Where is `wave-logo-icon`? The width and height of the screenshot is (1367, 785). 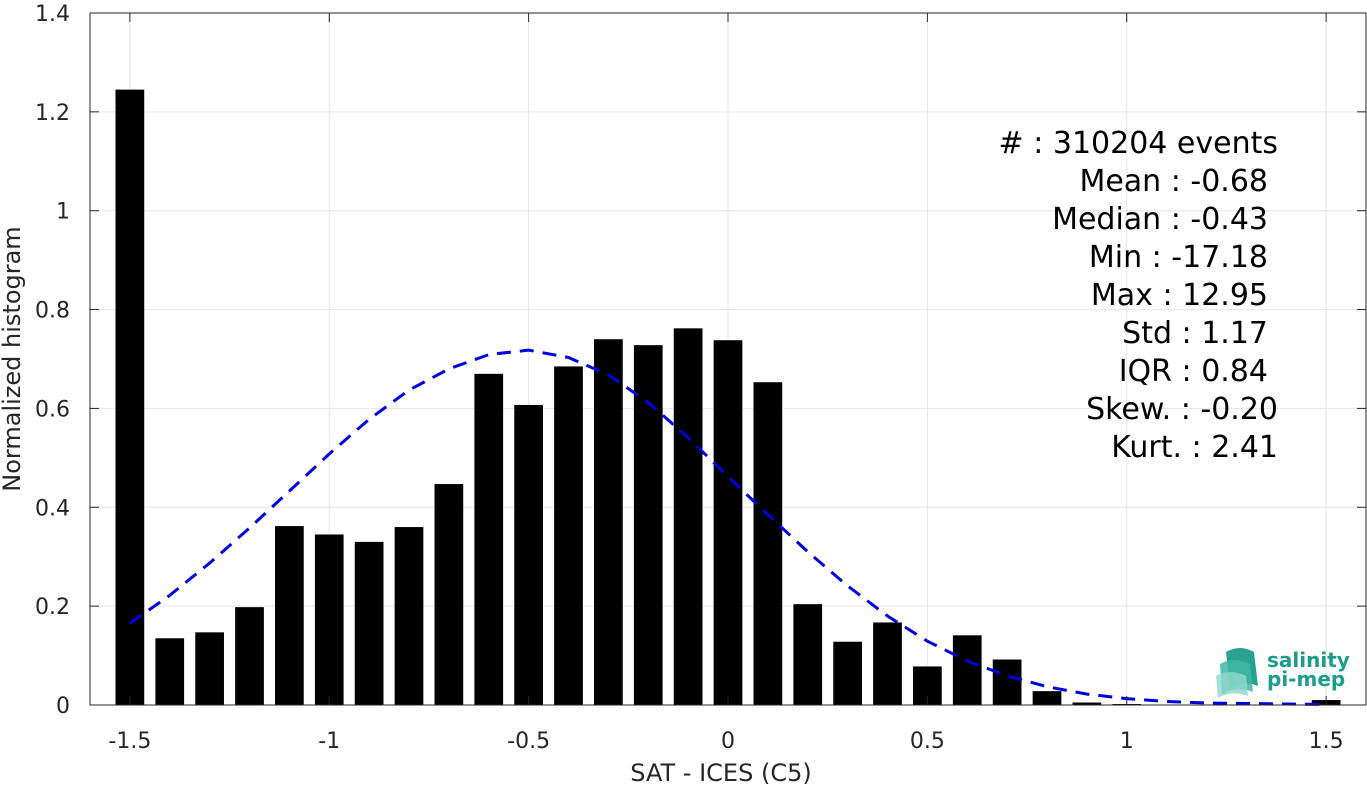
wave-logo-icon is located at coordinates (1237, 673).